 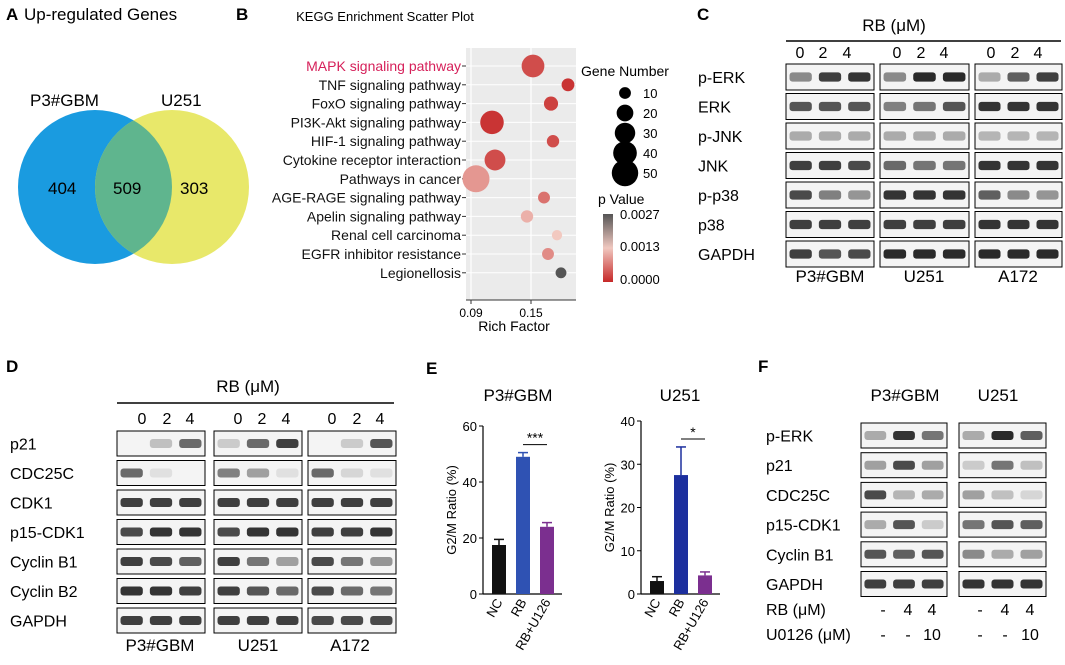 What do you see at coordinates (38, 622) in the screenshot?
I see `panel-d-row-label: GAPDH` at bounding box center [38, 622].